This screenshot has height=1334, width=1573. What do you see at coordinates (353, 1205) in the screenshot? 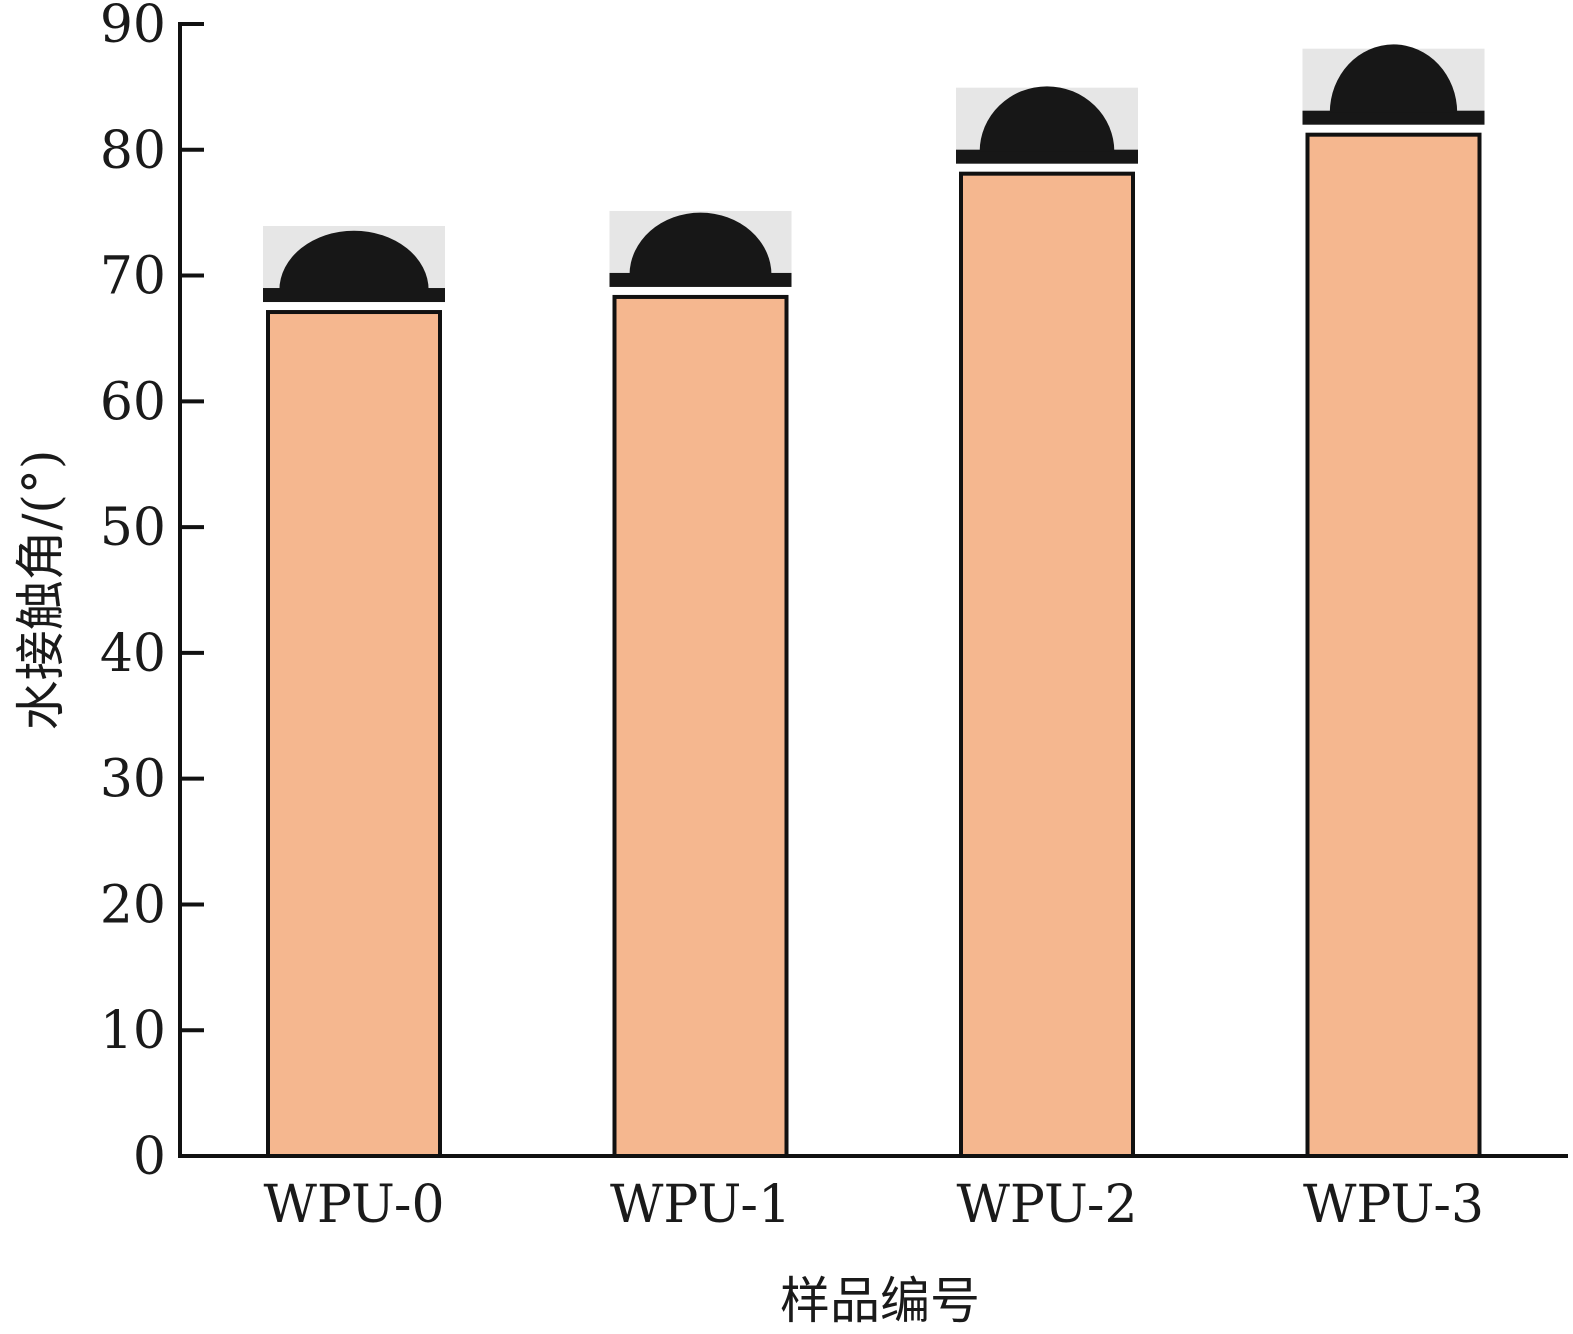
I see `x-tick-label: WPU-0` at bounding box center [353, 1205].